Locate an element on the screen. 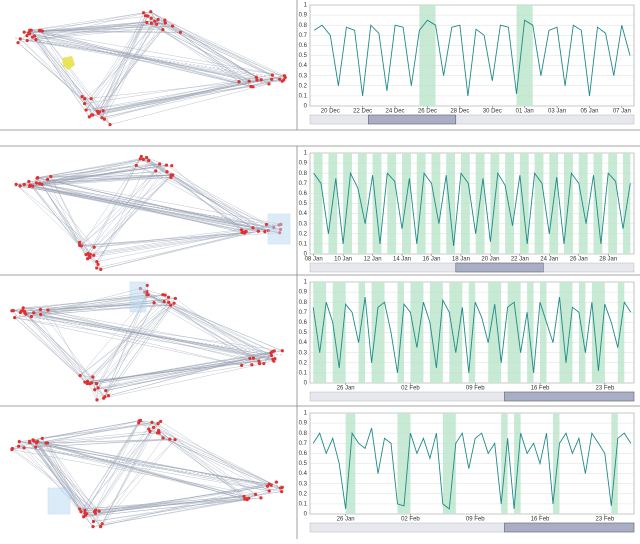 Image resolution: width=640 pixels, height=544 pixels. x-tick-label: 18 Jan is located at coordinates (461, 260).